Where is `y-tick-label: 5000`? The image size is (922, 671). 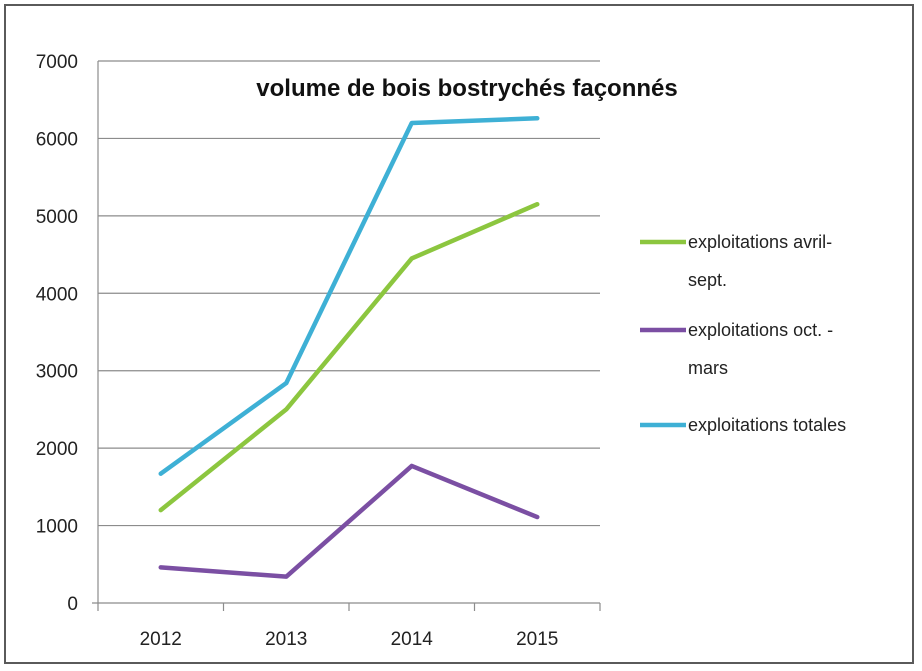 y-tick-label: 5000 is located at coordinates (57, 217).